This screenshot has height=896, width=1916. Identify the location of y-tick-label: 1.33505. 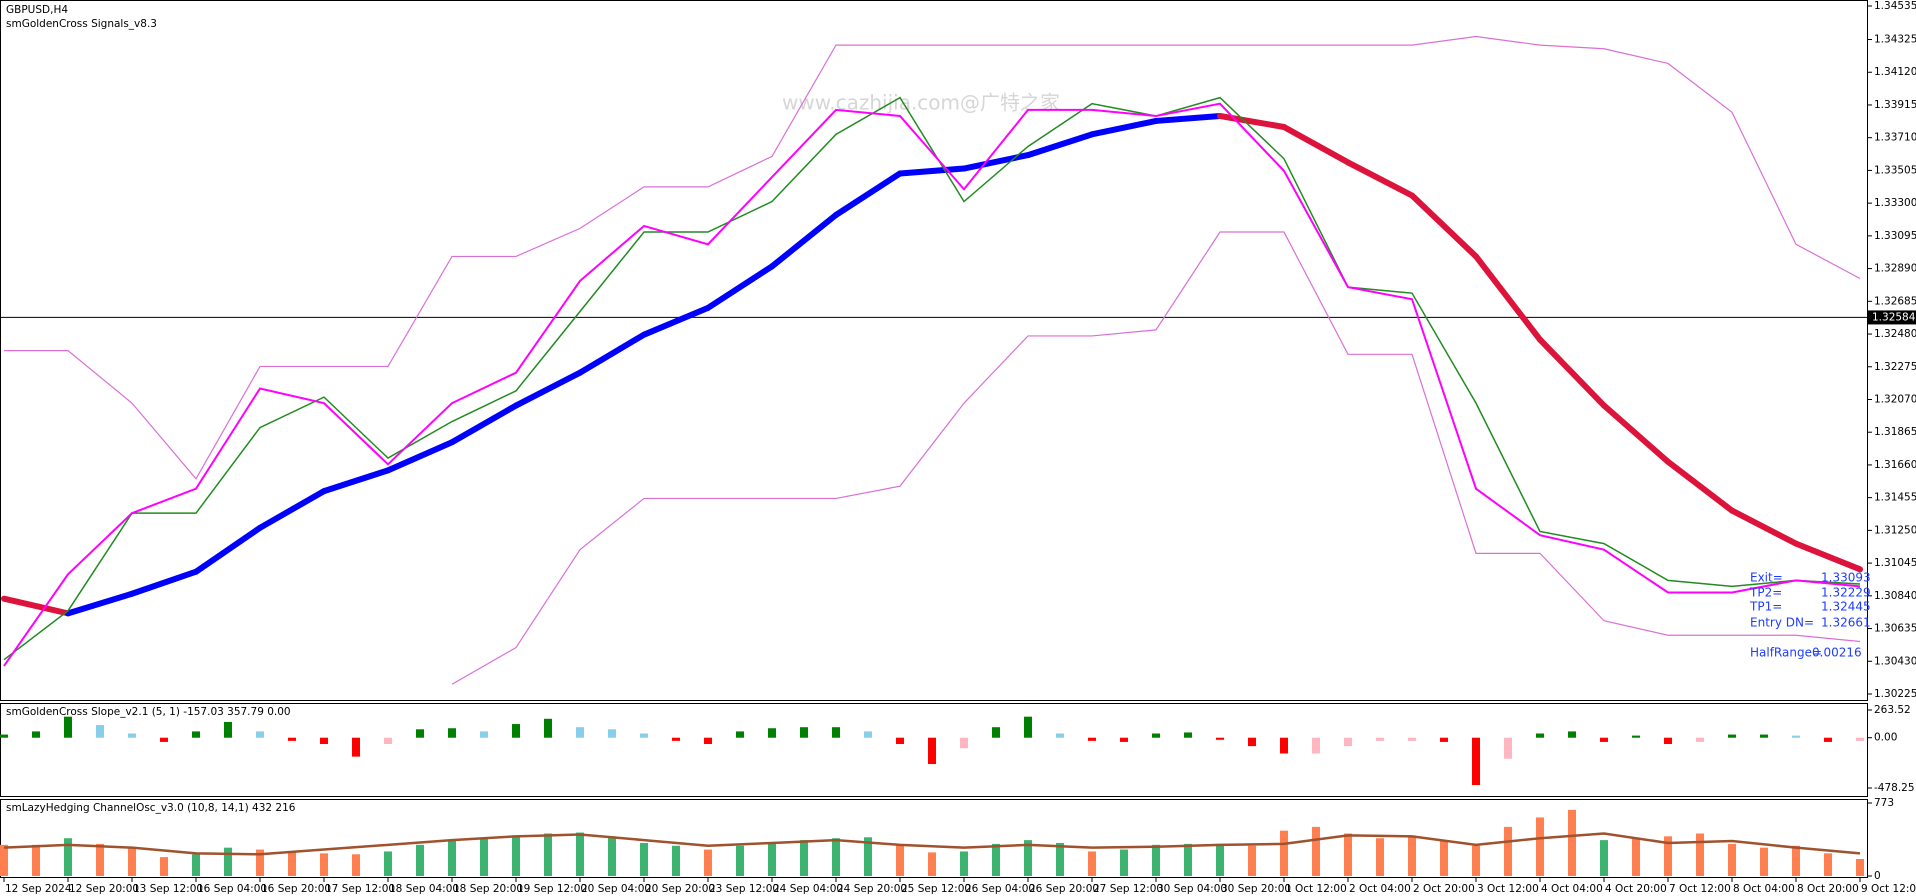
(1895, 170).